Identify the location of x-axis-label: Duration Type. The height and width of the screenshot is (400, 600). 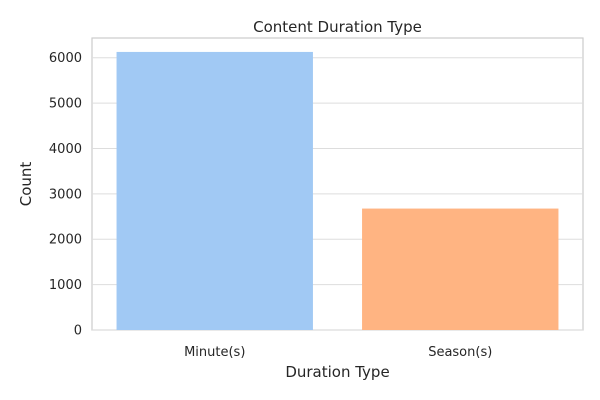
(337, 372).